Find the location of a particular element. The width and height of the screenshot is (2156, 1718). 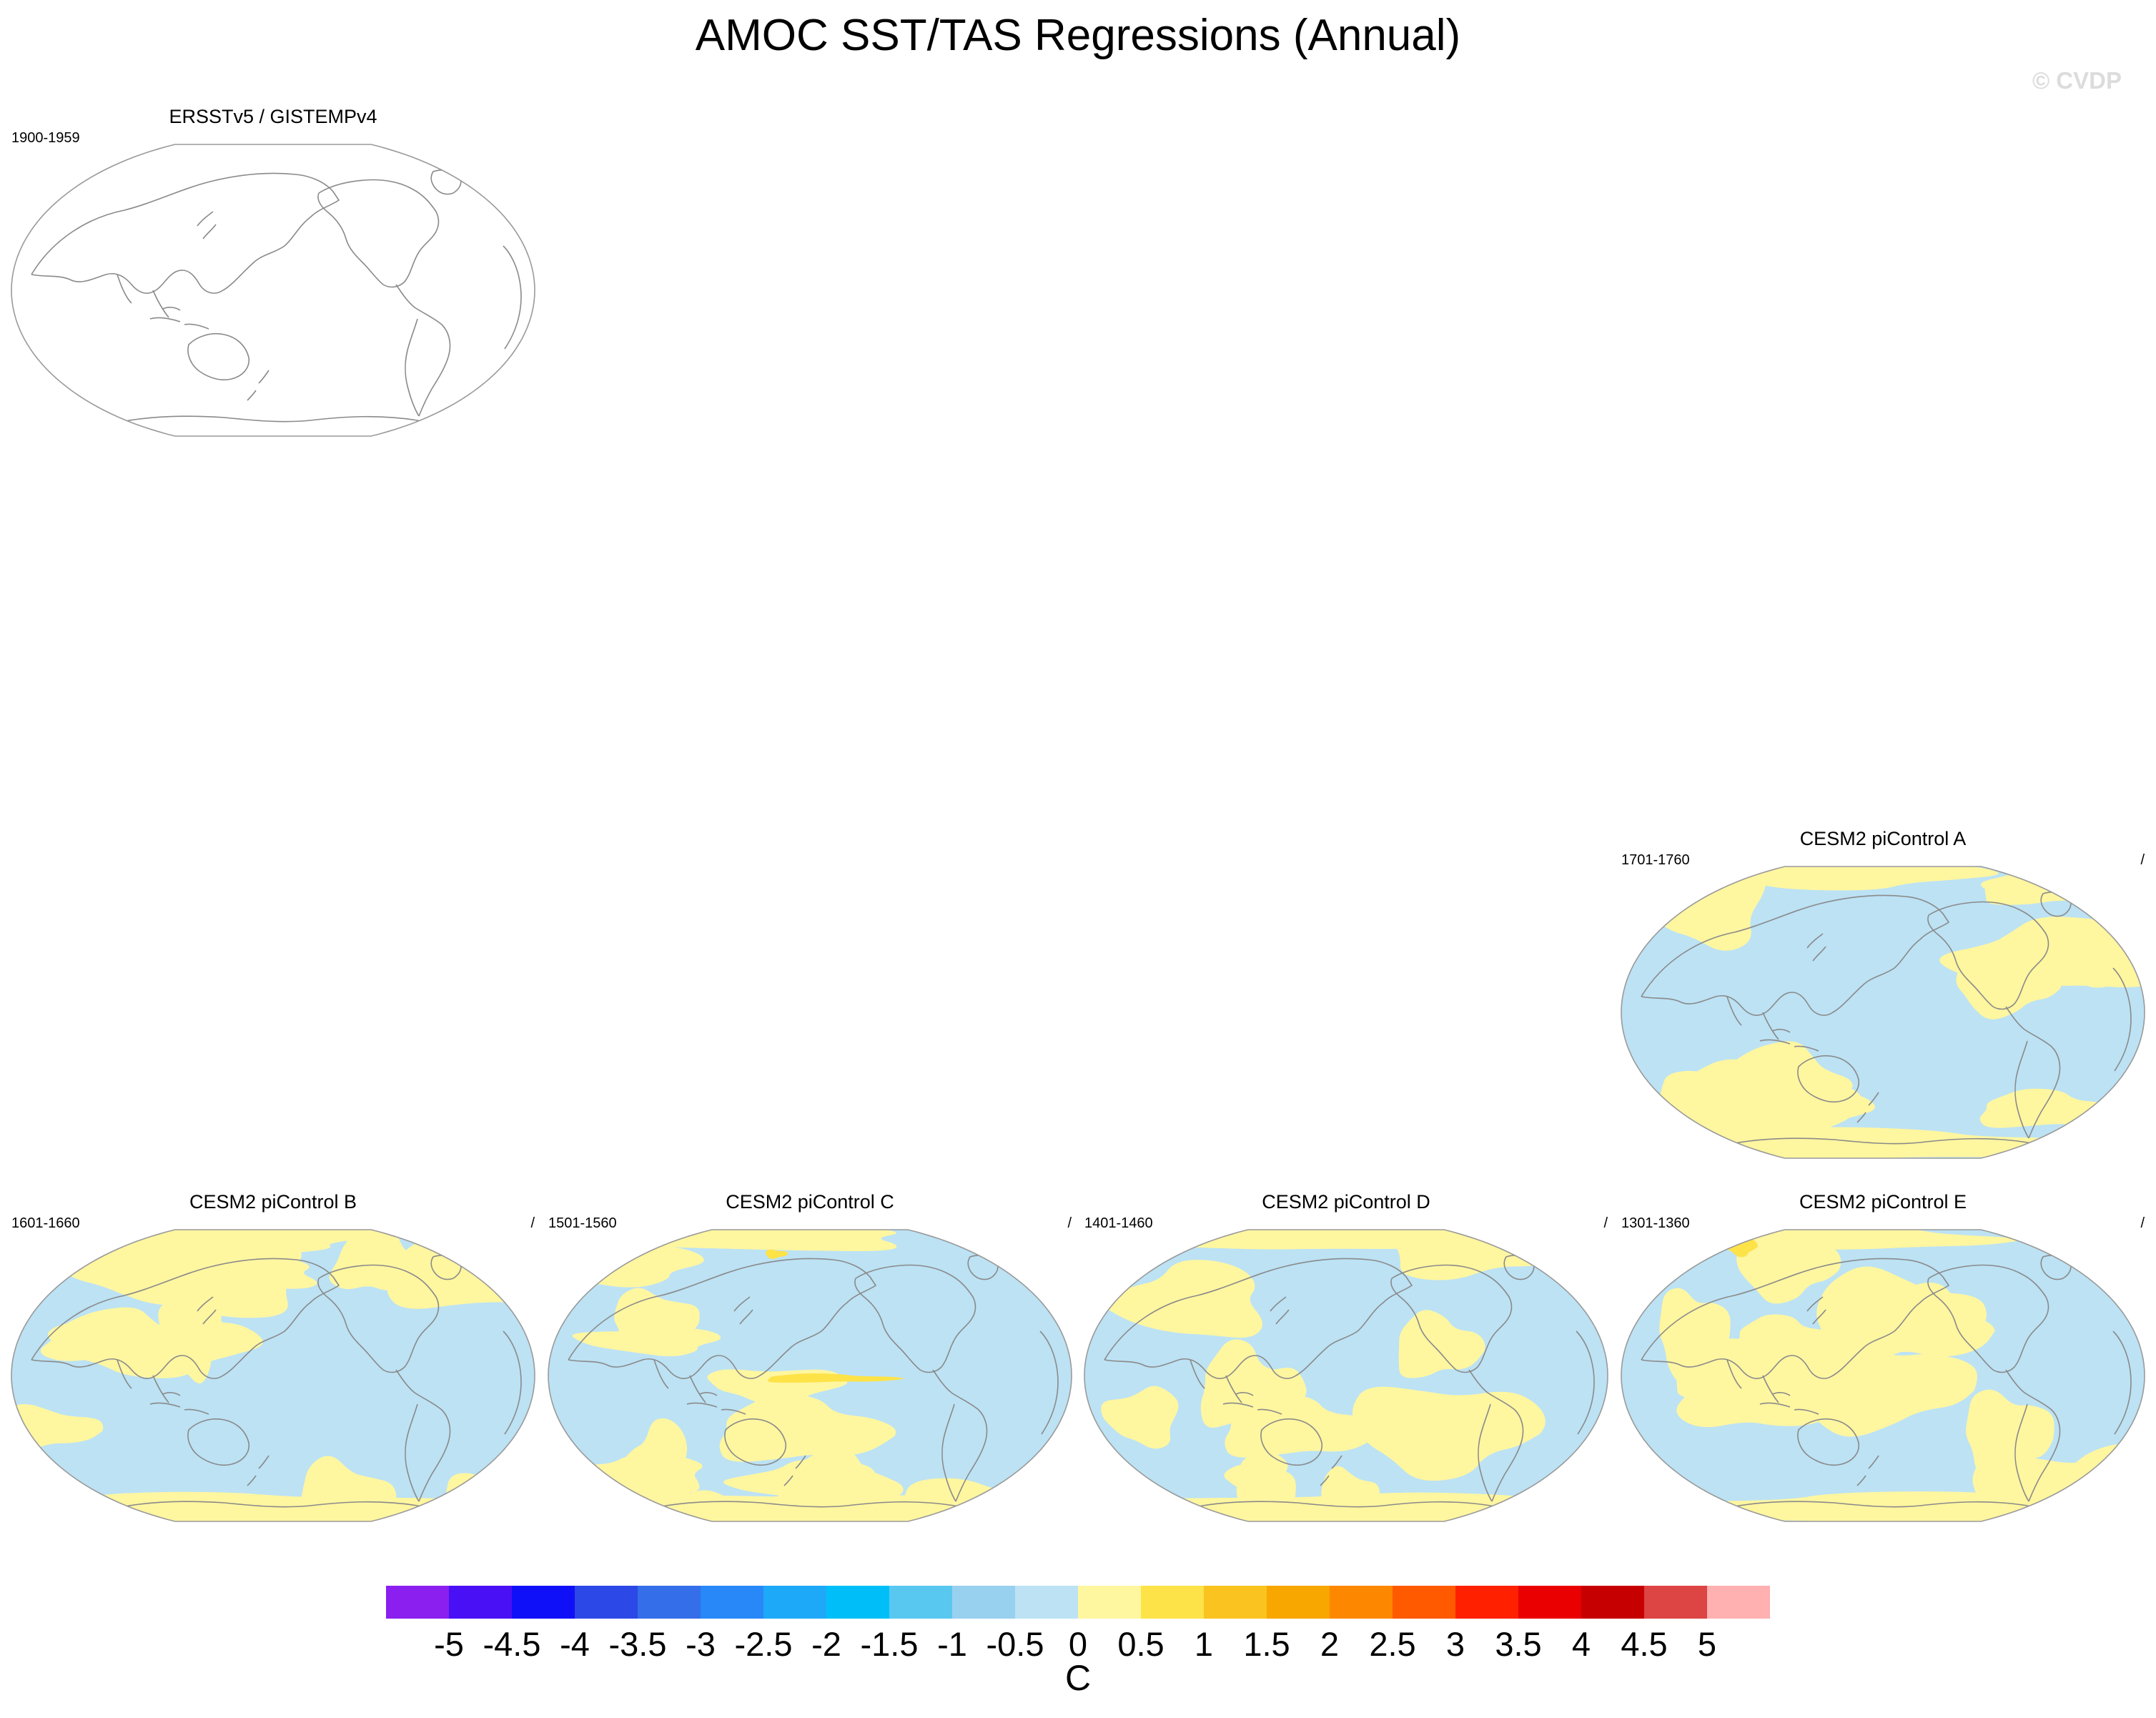

colorbar-tick-label: 3 is located at coordinates (1455, 1644).